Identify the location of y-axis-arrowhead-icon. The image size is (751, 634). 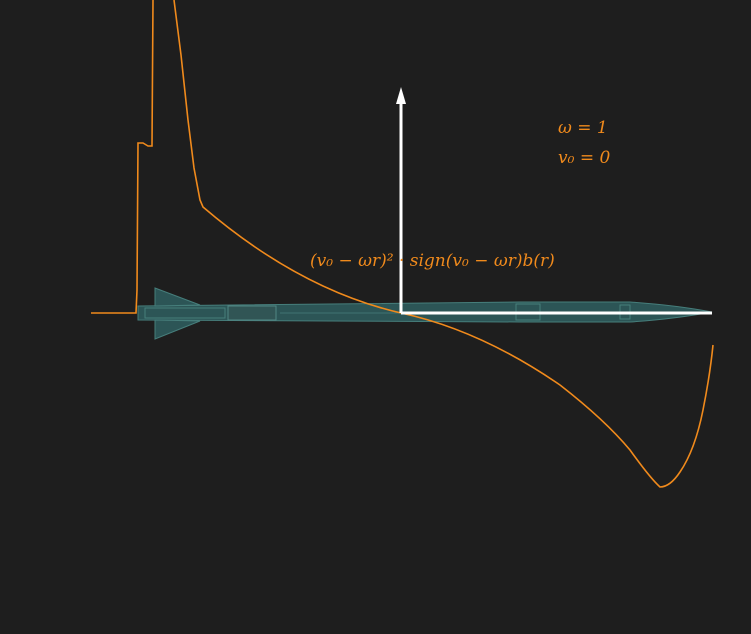
(401, 95).